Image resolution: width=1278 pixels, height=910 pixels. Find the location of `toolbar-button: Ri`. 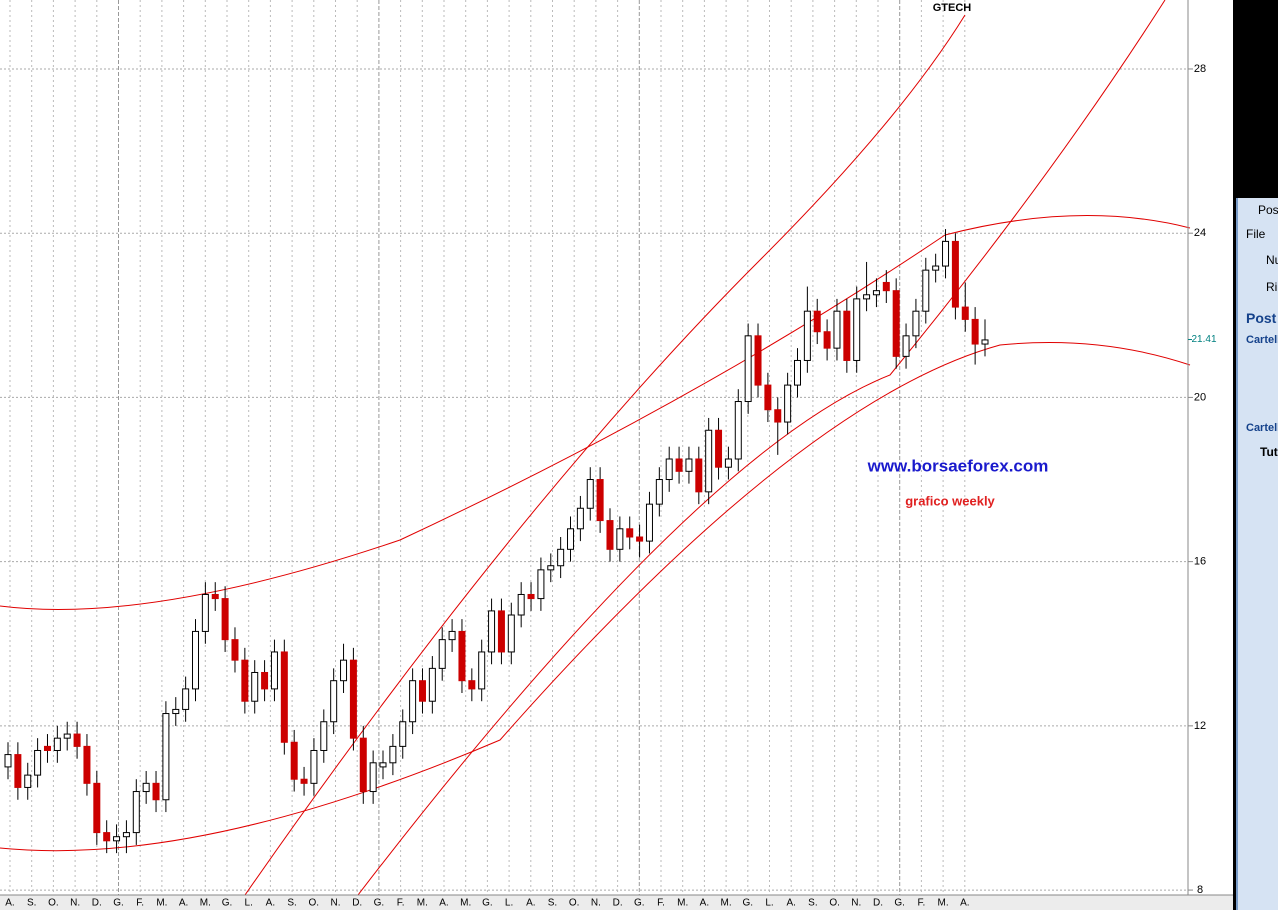

toolbar-button: Ri is located at coordinates (1272, 287).